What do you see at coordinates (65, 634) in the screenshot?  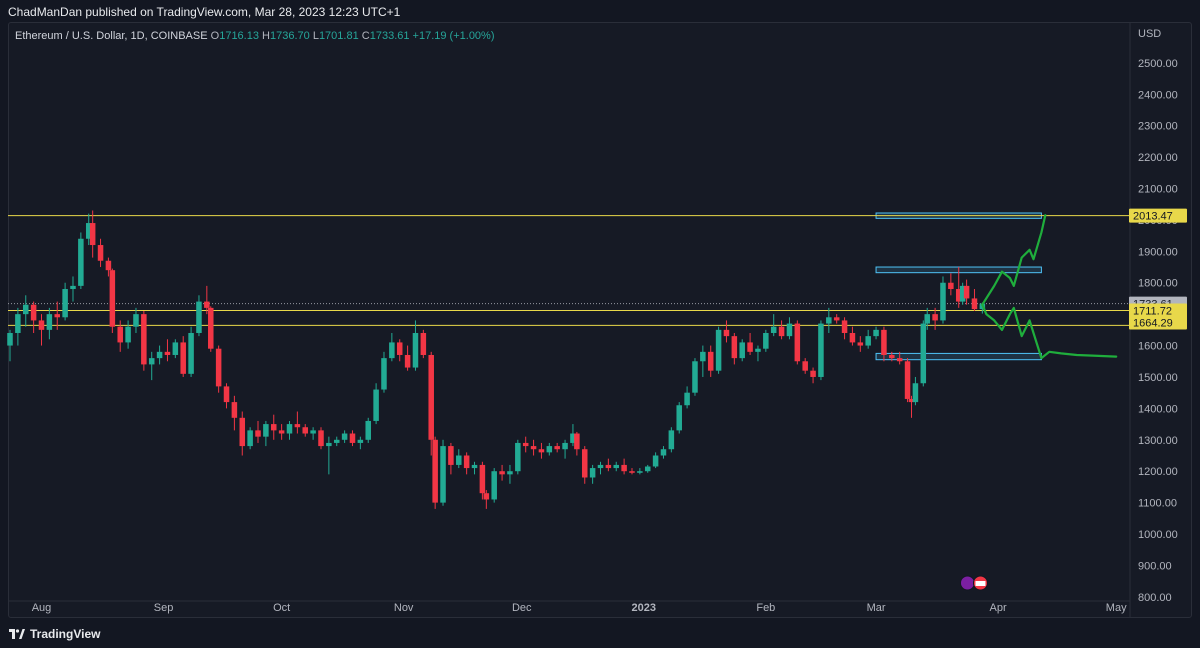 I see `tradingview-brand: TradingView` at bounding box center [65, 634].